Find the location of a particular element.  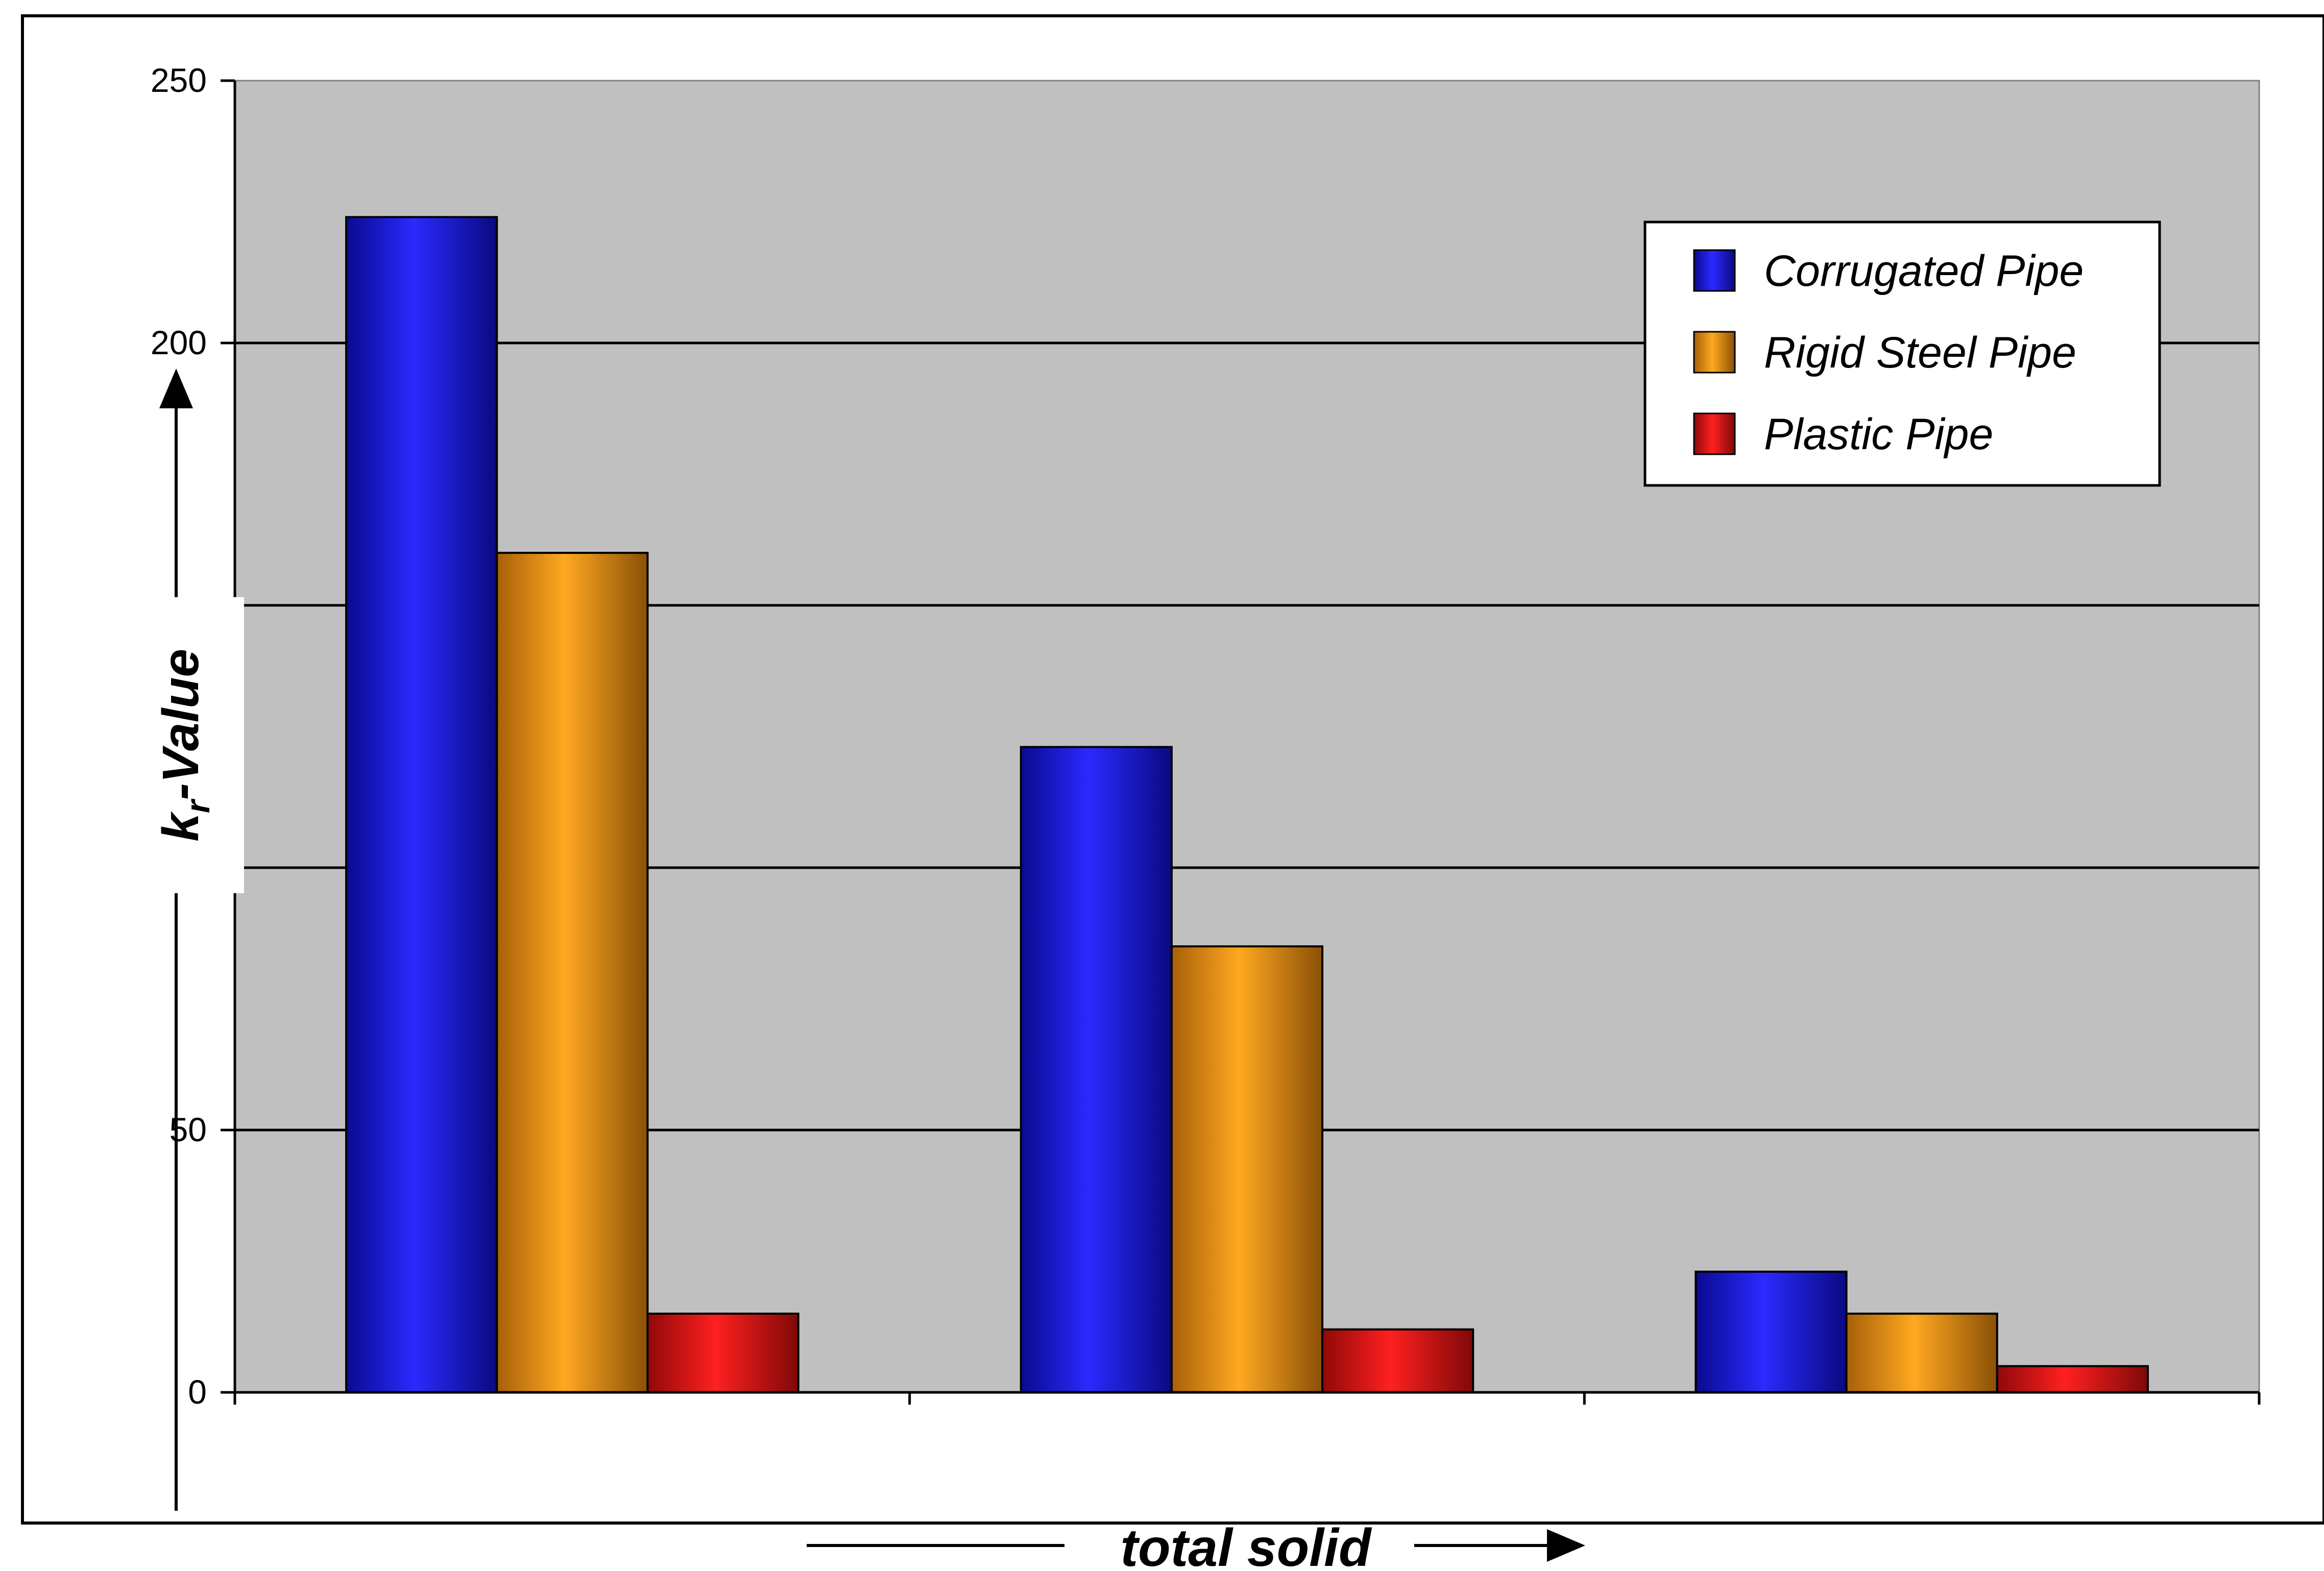

y-axis-title: kr-Value is located at coordinates (184, 745).